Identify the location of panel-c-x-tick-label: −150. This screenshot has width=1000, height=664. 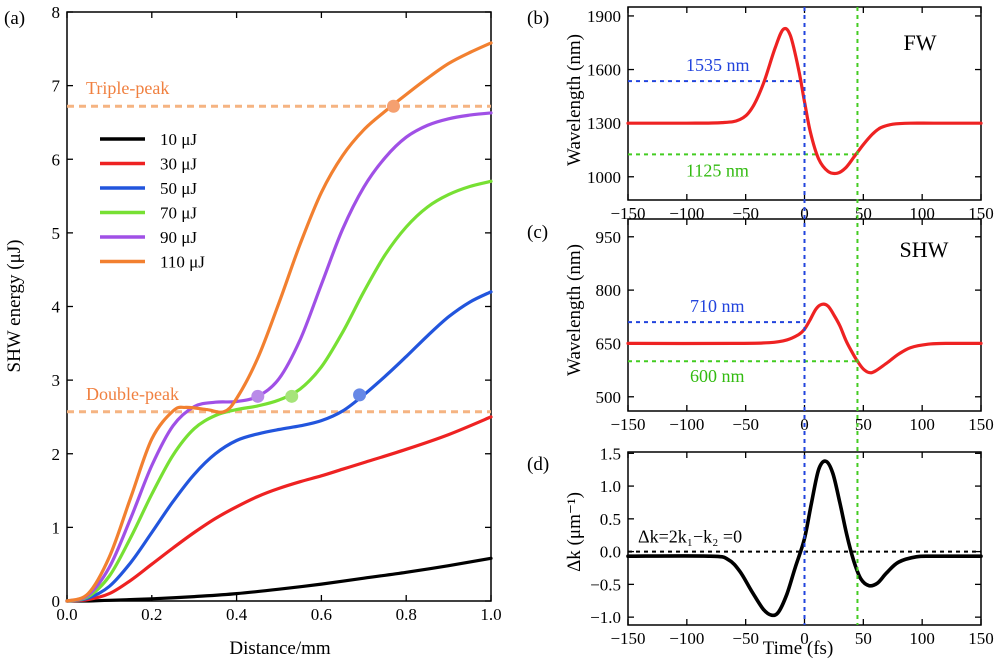
(627, 424).